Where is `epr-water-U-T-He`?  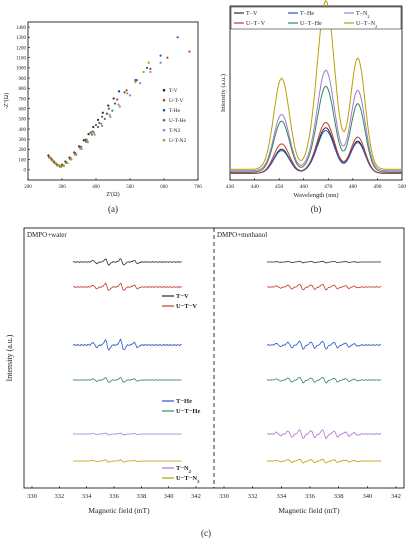 epr-water-U-T-He is located at coordinates (127, 380).